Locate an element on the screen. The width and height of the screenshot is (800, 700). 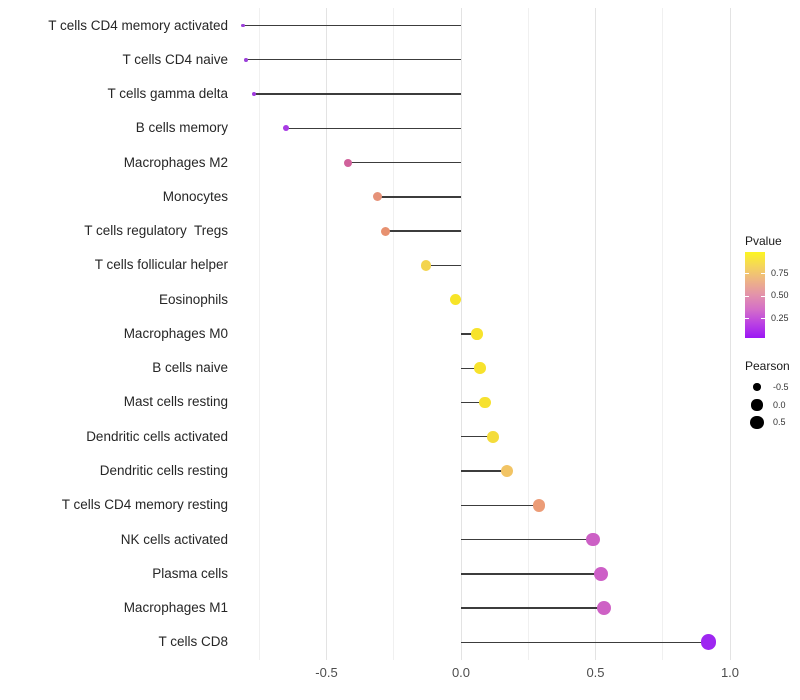
pvalue-colorbar is located at coordinates (755, 295).